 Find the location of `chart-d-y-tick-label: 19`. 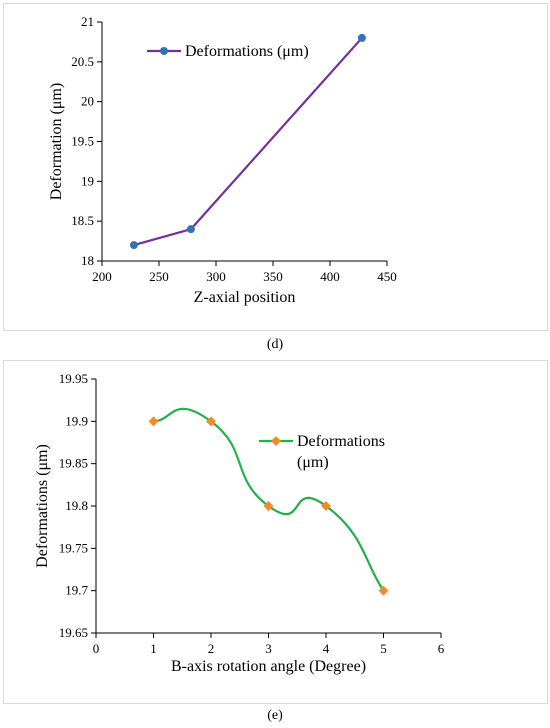

chart-d-y-tick-label: 19 is located at coordinates (87, 180).